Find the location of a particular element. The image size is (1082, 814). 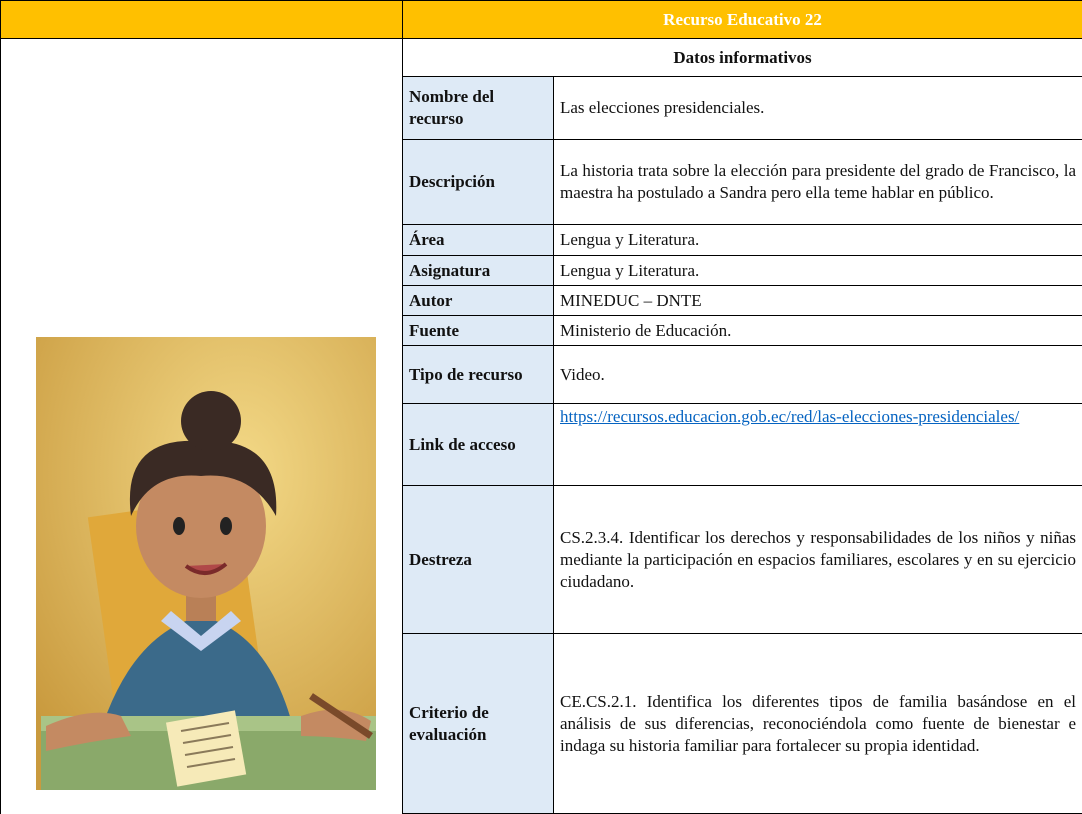

row-label: Autor is located at coordinates (478, 300).